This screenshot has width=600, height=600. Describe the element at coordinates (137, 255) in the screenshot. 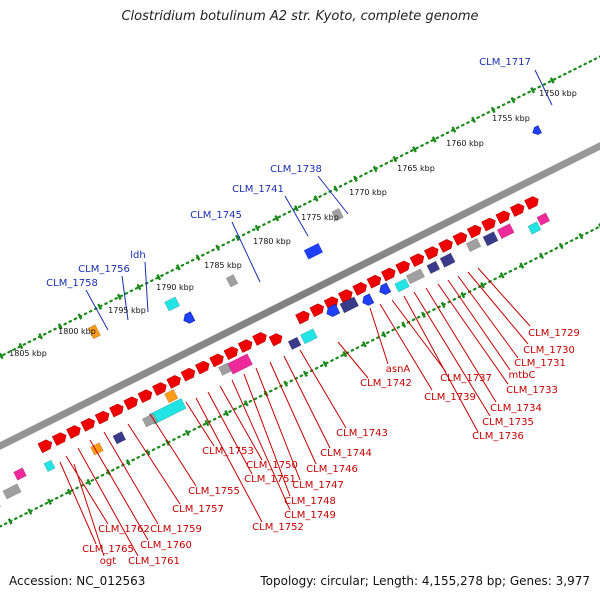

I see `gene-label: ldh` at that location.